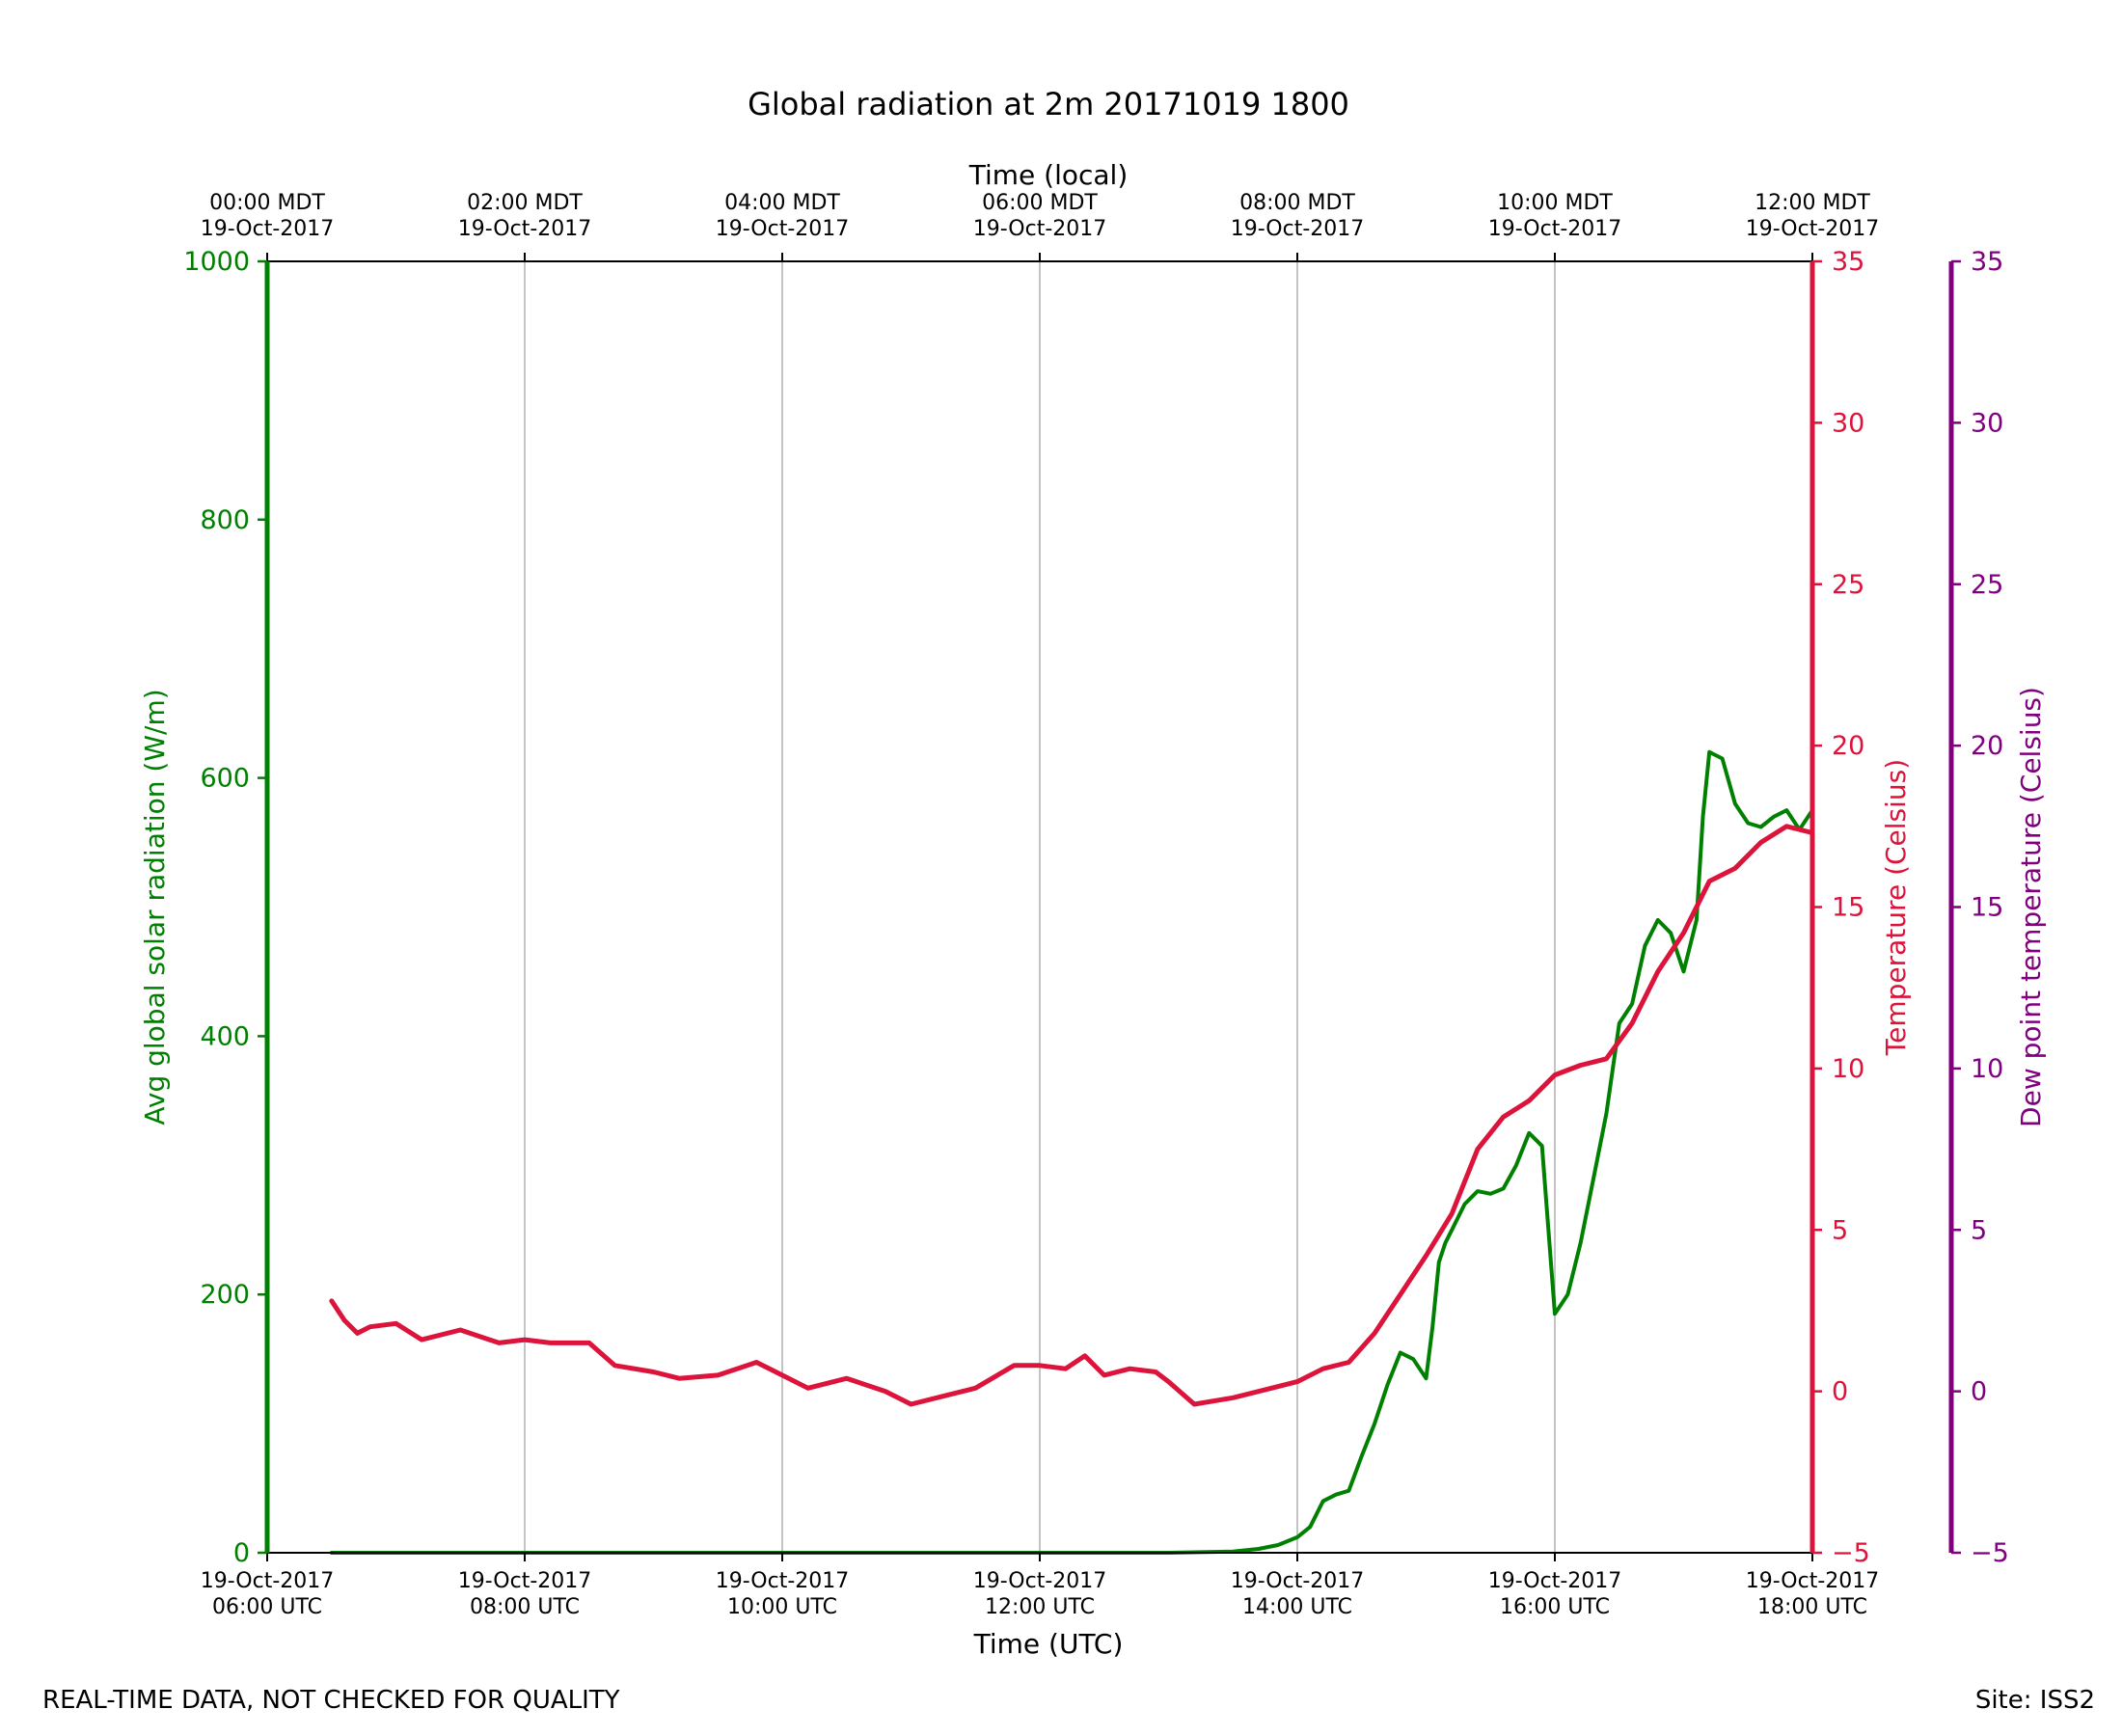 The height and width of the screenshot is (1736, 2122). Describe the element at coordinates (1987, 423) in the screenshot. I see `y-tick-label-dewpoint: 30` at that location.